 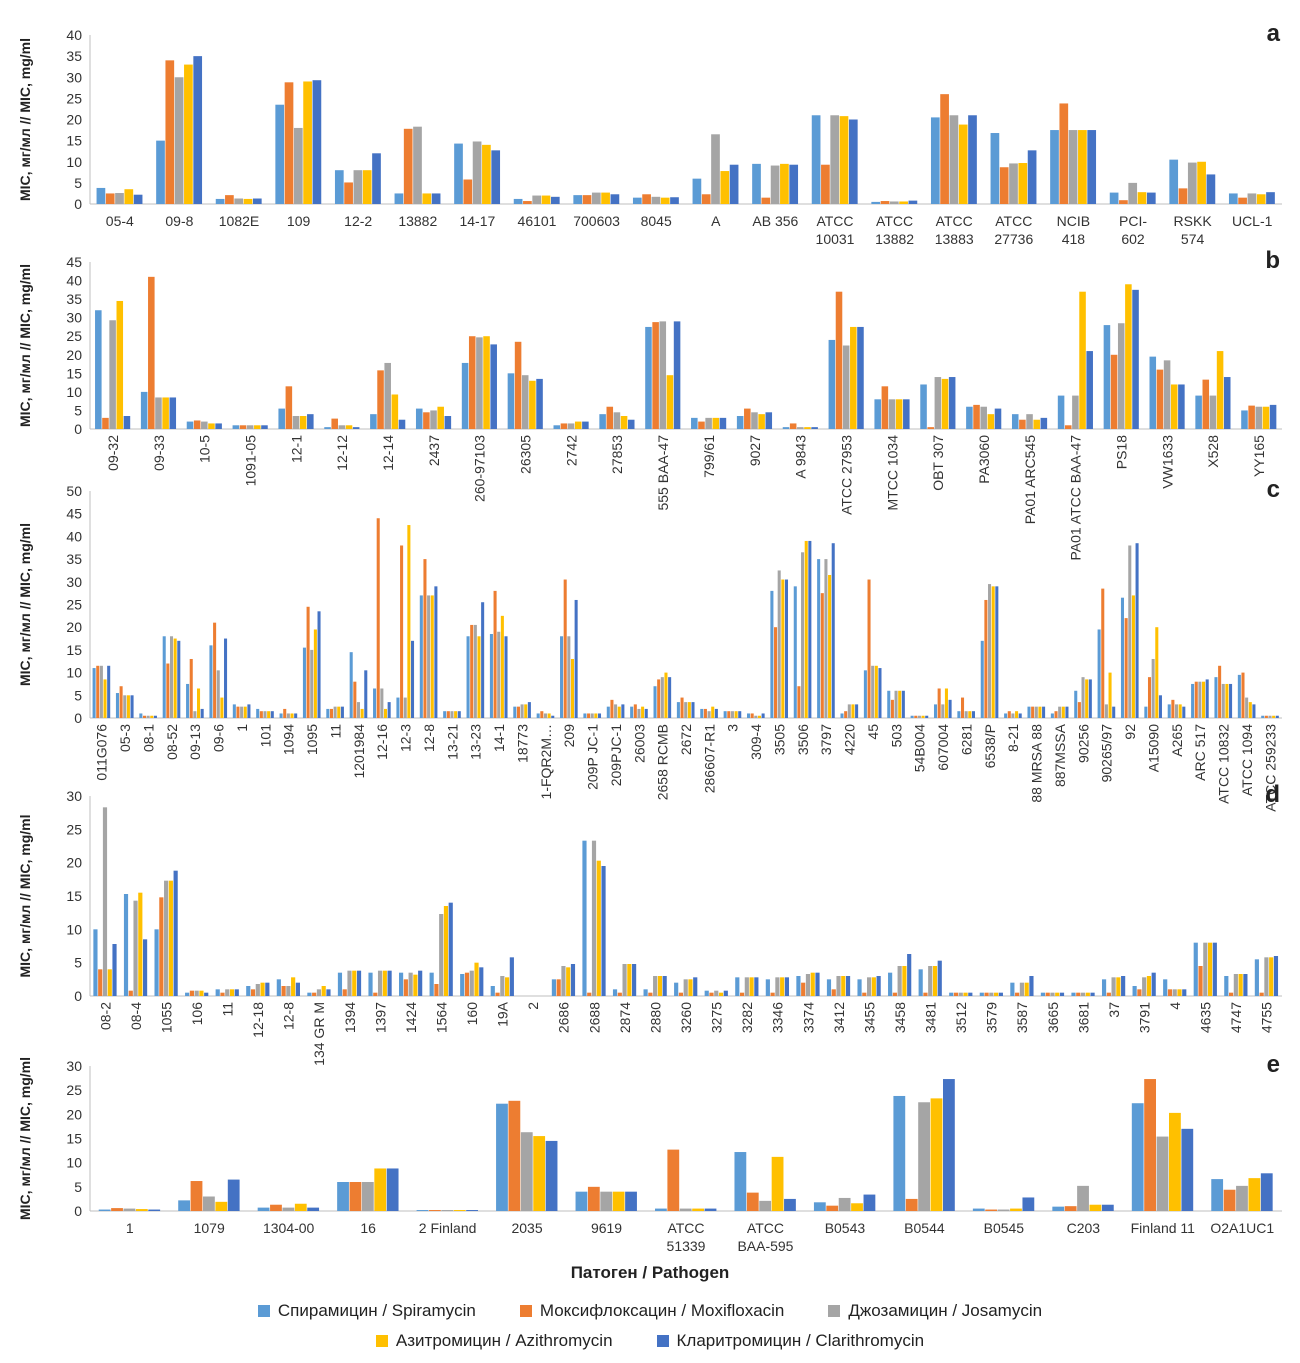 I want to click on legend-label-josamycin: Джозамицин / Josamycin, so click(x=945, y=1310).